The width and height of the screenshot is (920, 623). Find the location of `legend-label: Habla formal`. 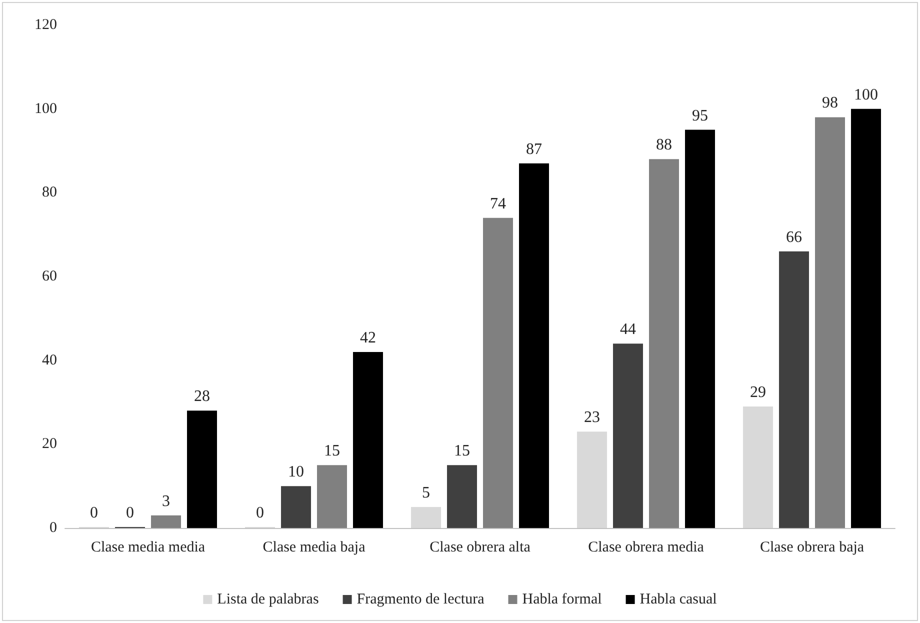

legend-label: Habla formal is located at coordinates (562, 600).